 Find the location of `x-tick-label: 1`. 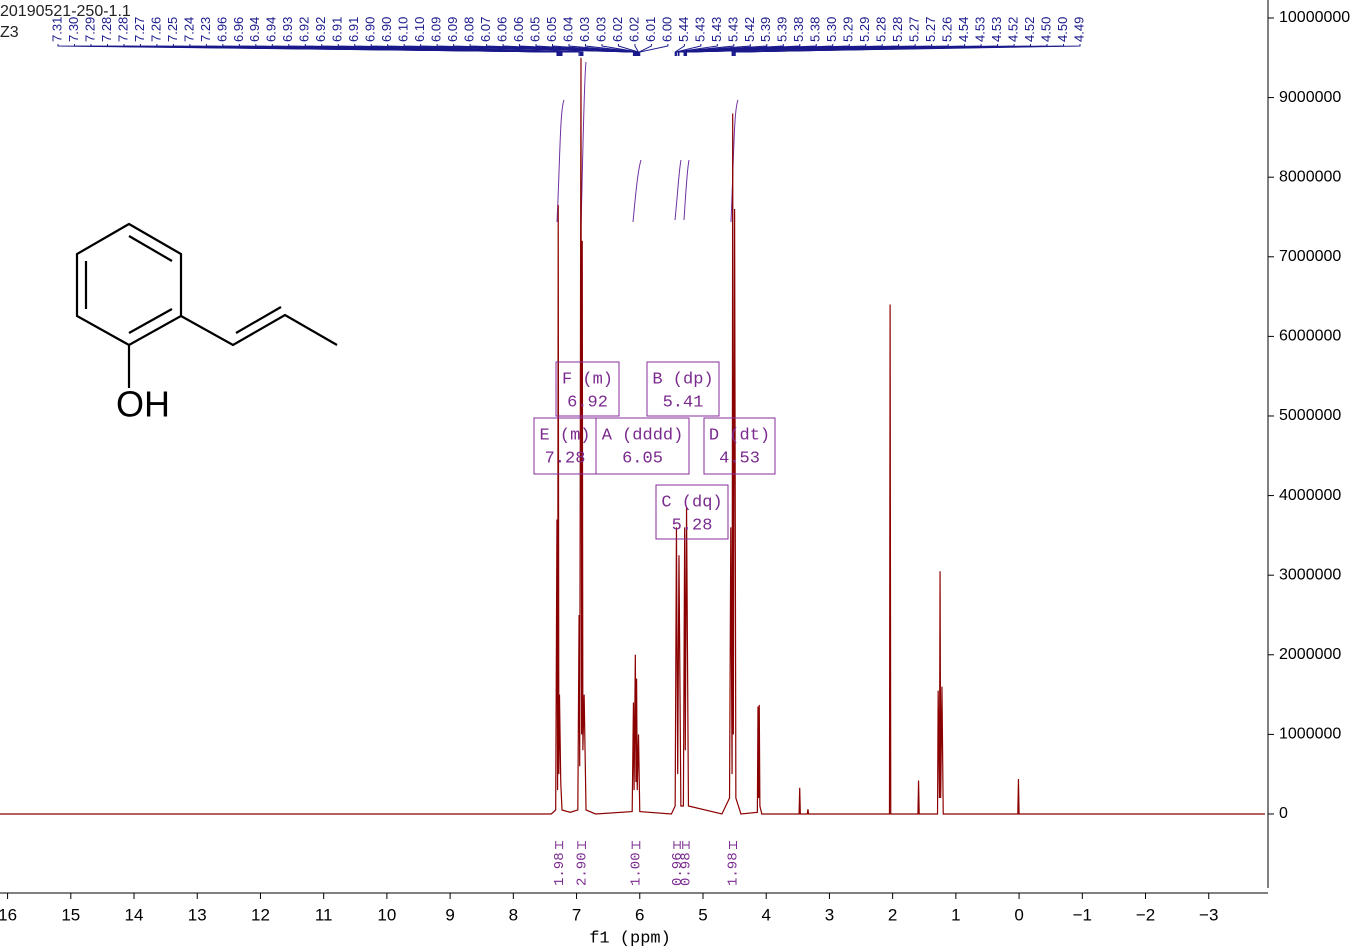

x-tick-label: 1 is located at coordinates (955, 914).